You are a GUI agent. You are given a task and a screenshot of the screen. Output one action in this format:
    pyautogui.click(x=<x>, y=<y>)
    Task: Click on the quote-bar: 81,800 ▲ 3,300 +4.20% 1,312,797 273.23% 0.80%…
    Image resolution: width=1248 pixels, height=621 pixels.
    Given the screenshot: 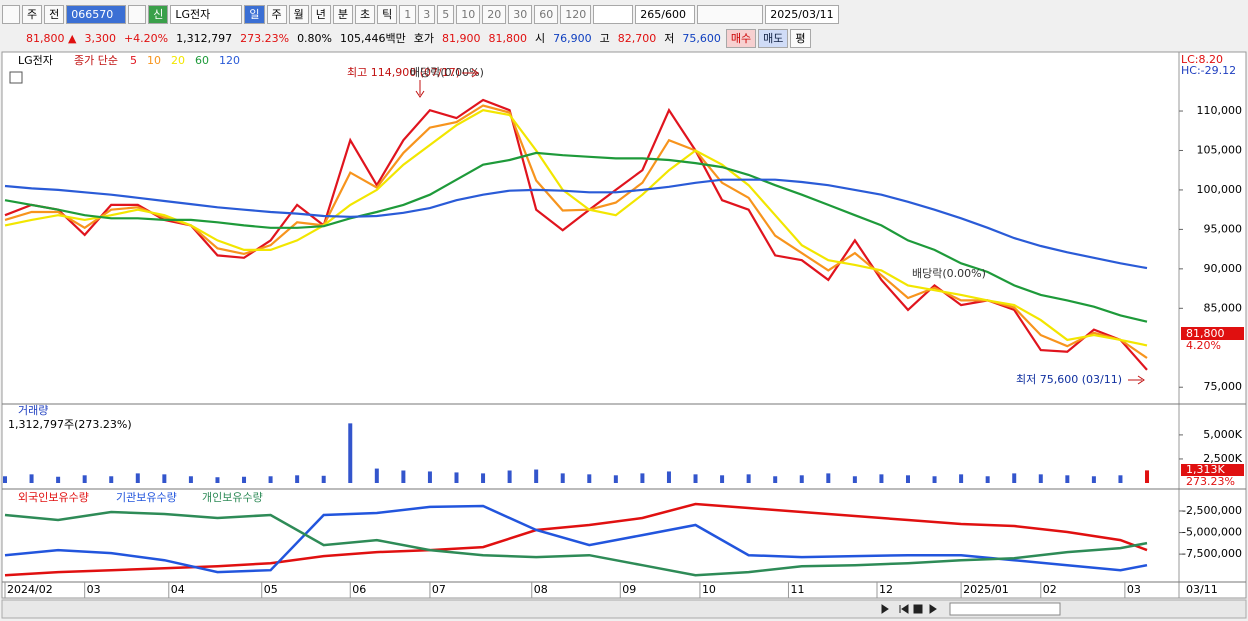 What is the action you would take?
    pyautogui.click(x=406, y=38)
    